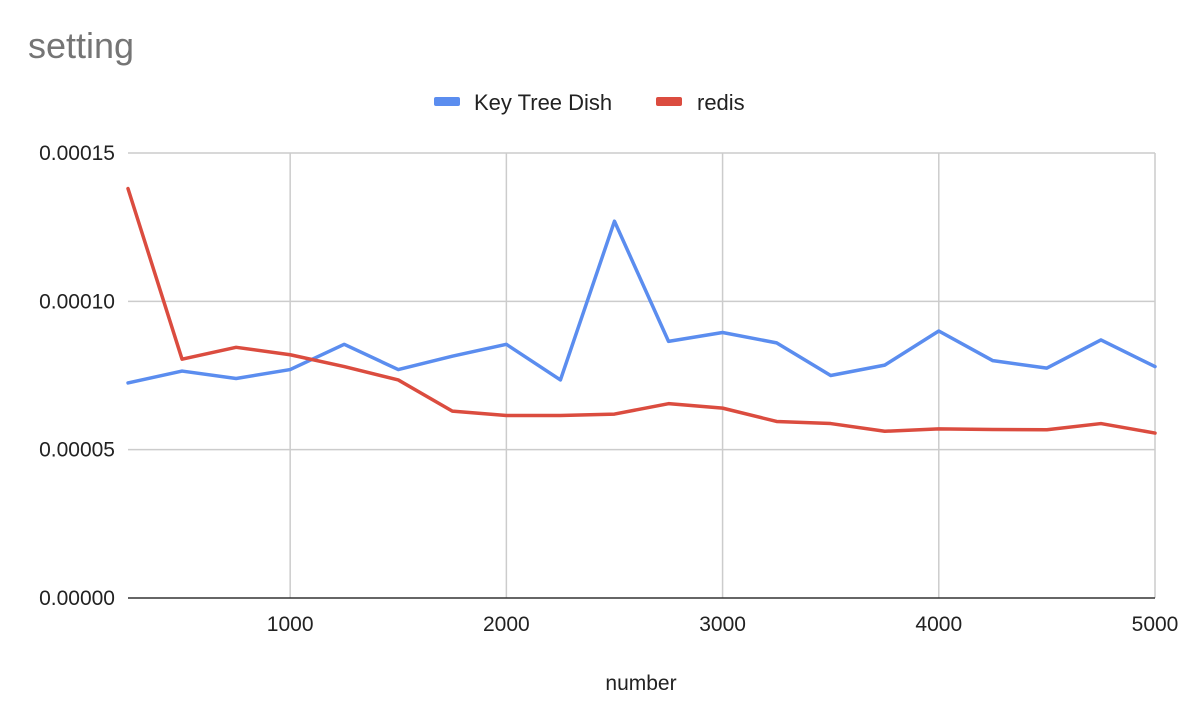  Describe the element at coordinates (77, 301) in the screenshot. I see `y-tick-label: 0.00010` at that location.